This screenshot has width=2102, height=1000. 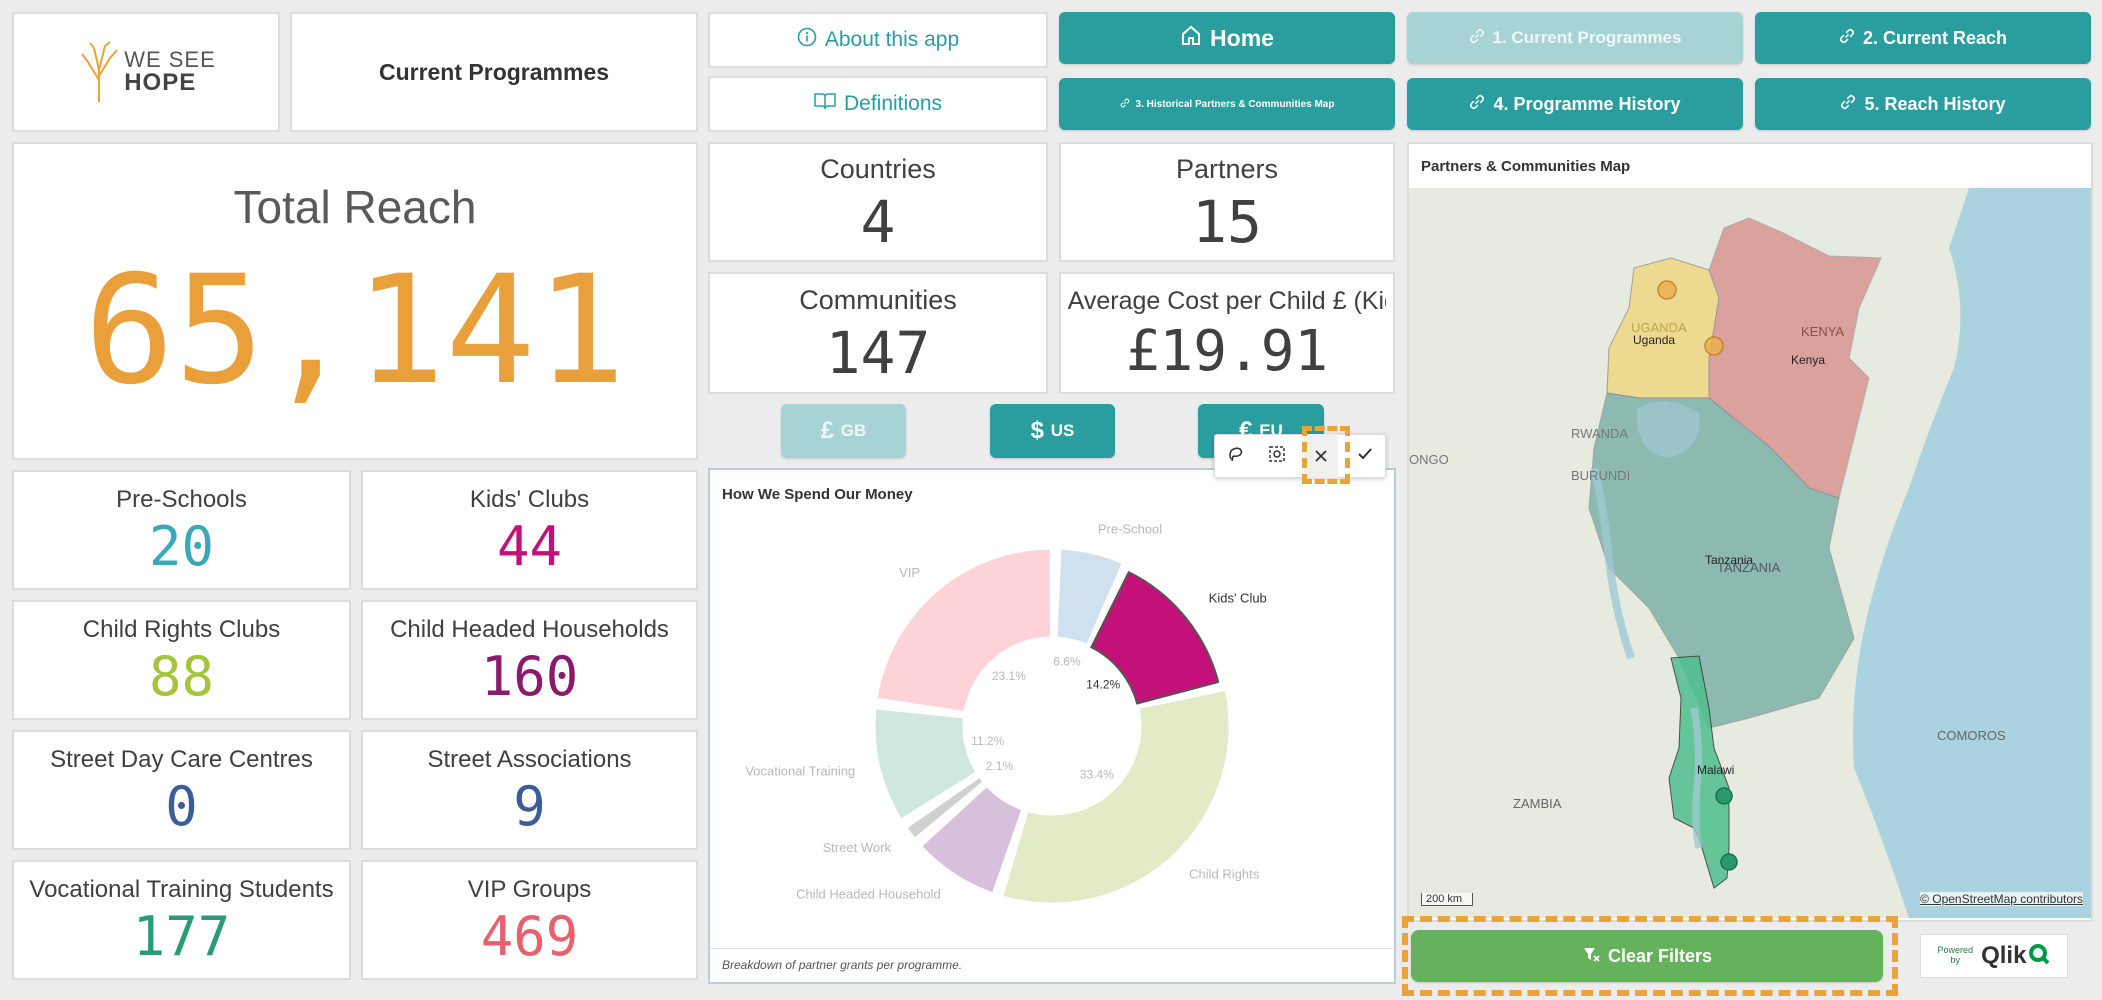 What do you see at coordinates (1227, 333) in the screenshot?
I see `avg-cost-kpi: Average Cost per Child £ (Kids... £19.91` at bounding box center [1227, 333].